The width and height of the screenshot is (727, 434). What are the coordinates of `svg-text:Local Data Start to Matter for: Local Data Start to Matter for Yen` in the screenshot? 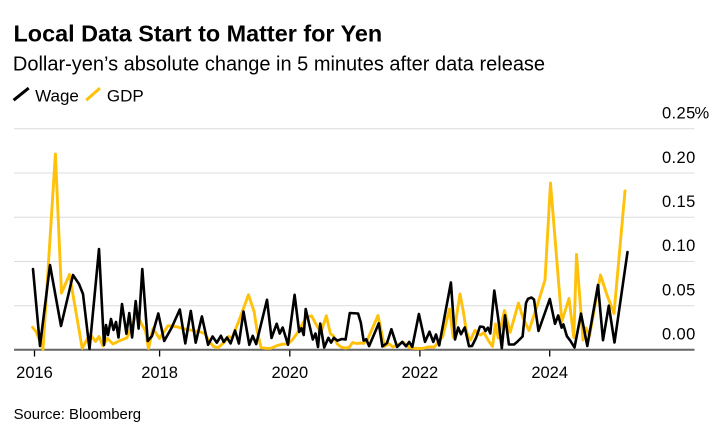 It's located at (198, 34).